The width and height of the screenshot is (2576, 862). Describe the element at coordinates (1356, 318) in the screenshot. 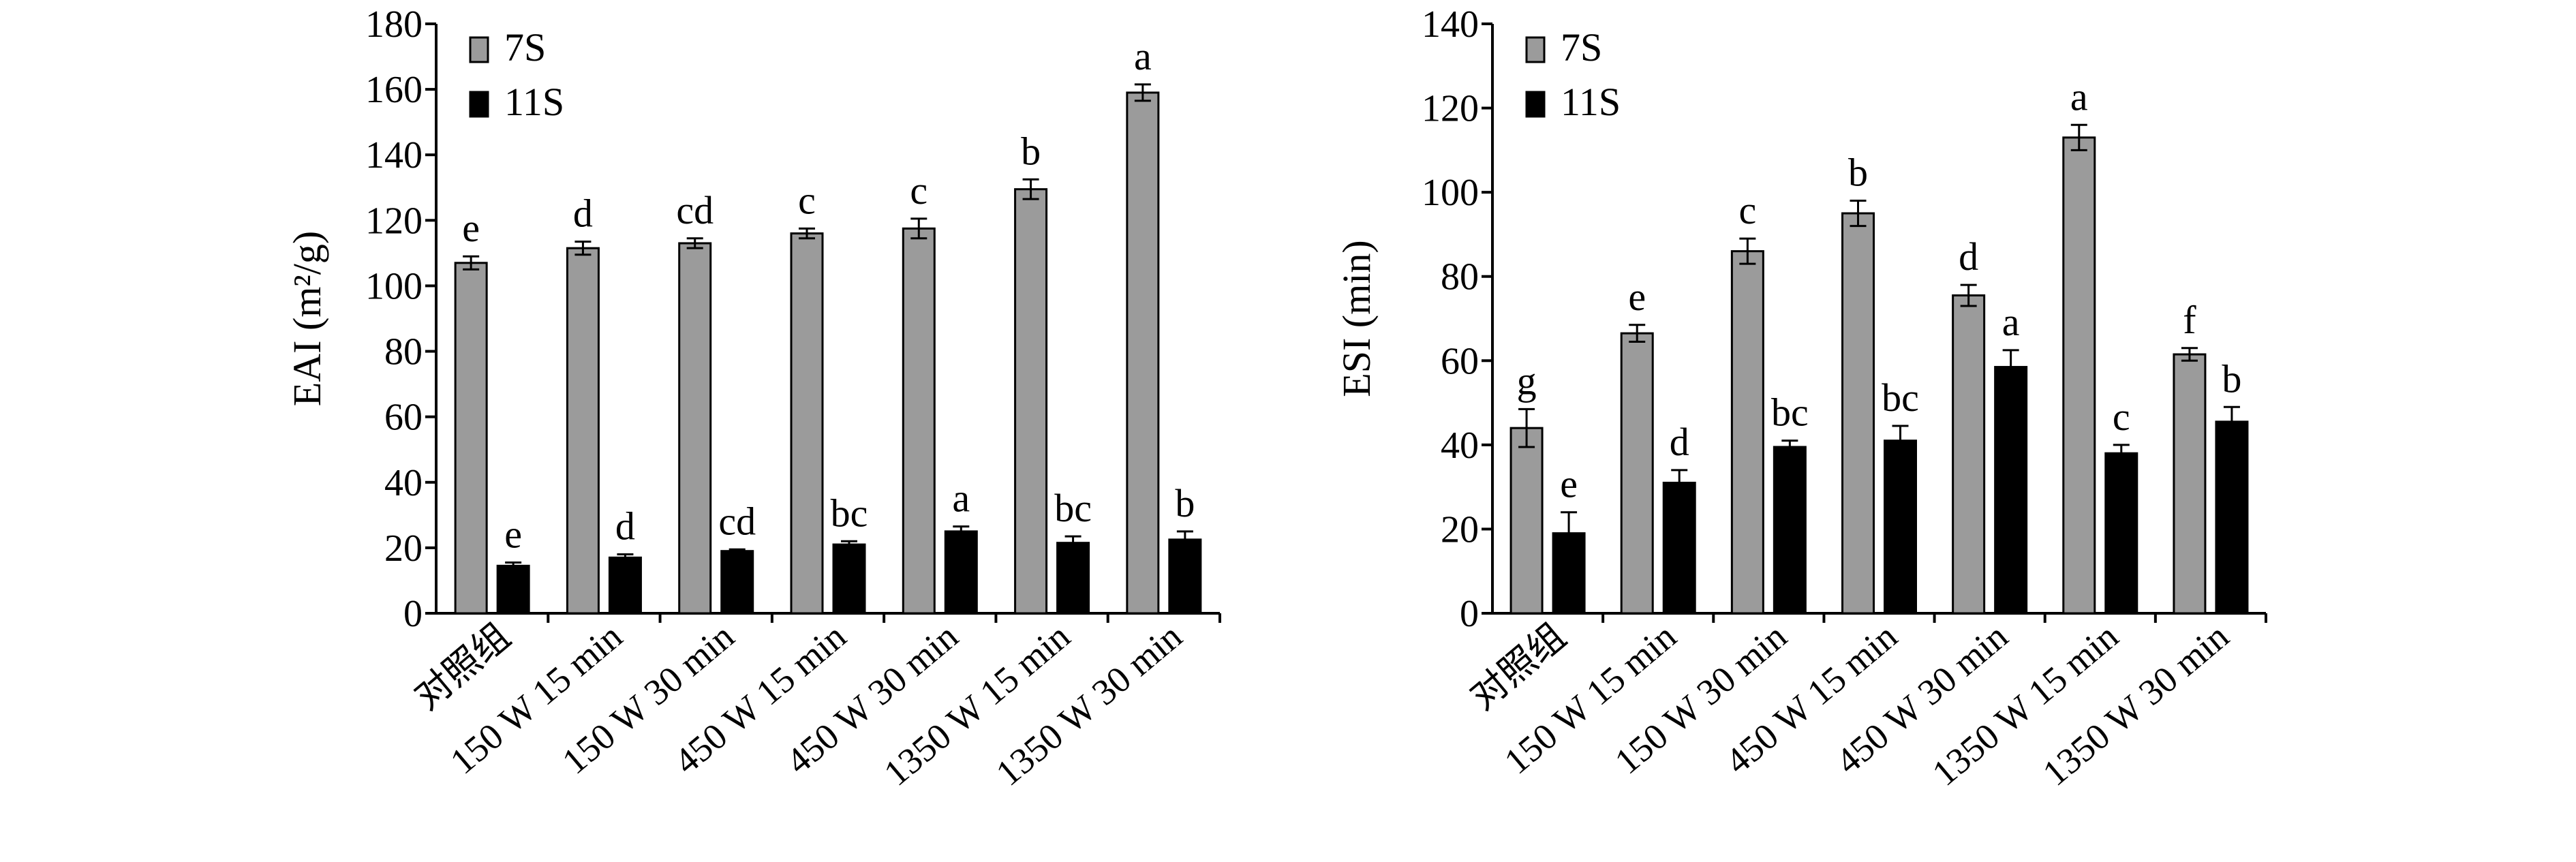

I see `y-axis-title: ESI (min)` at that location.